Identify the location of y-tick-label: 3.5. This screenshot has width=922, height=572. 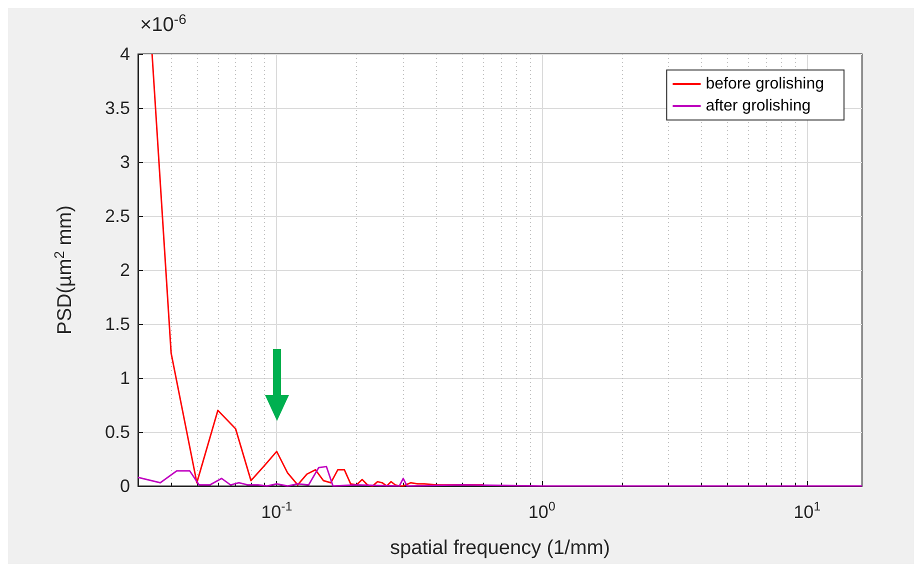
(117, 108).